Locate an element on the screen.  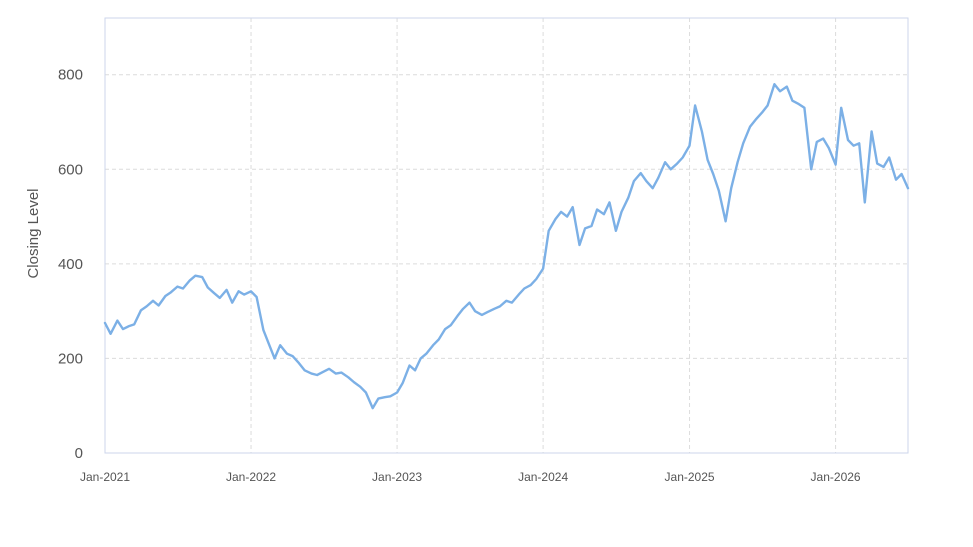
x-tick-label: Jan-2023 is located at coordinates (397, 477).